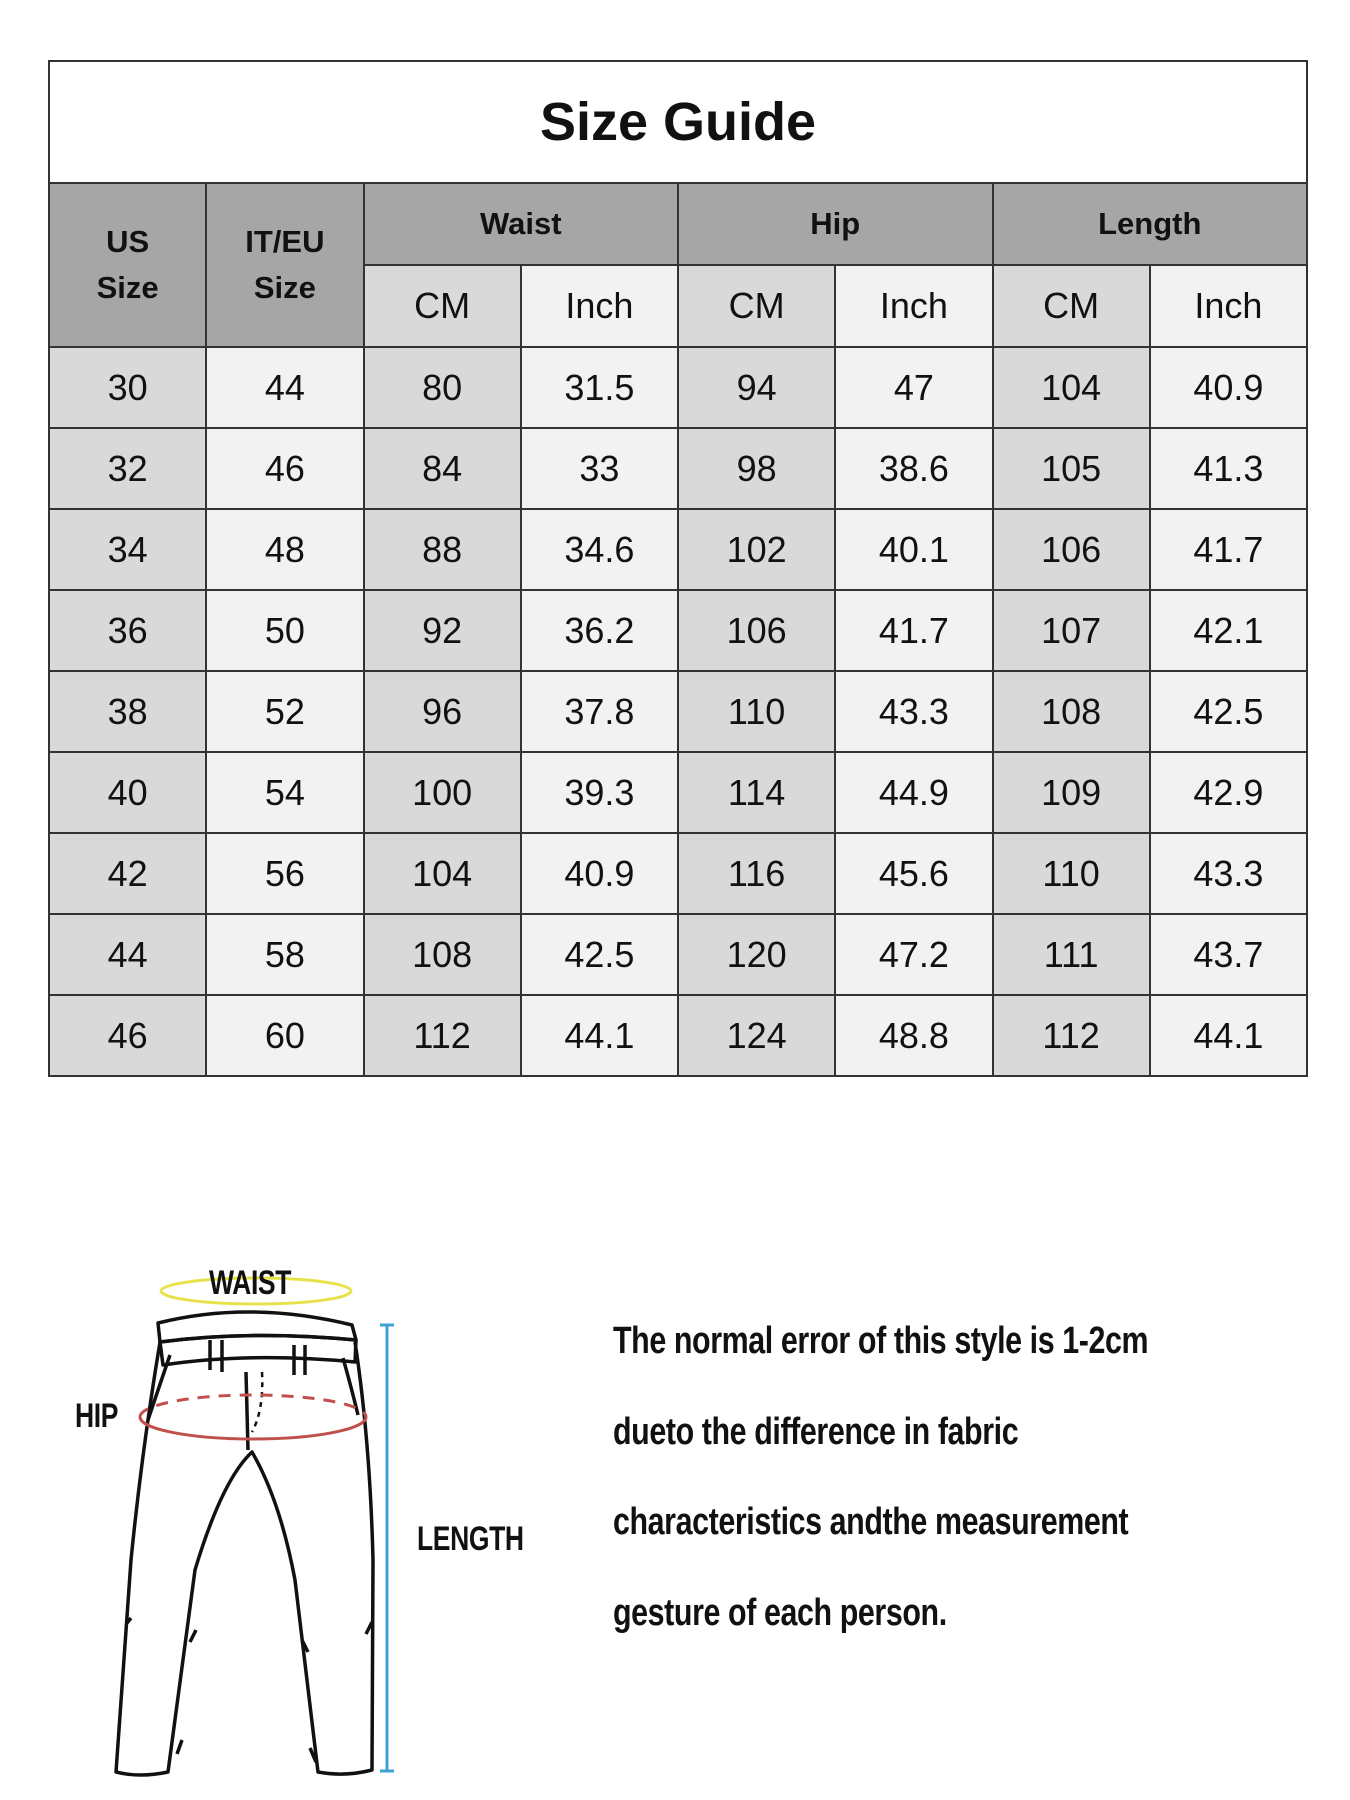 This screenshot has width=1350, height=1800. I want to click on cell-length-cm: 110, so click(1071, 873).